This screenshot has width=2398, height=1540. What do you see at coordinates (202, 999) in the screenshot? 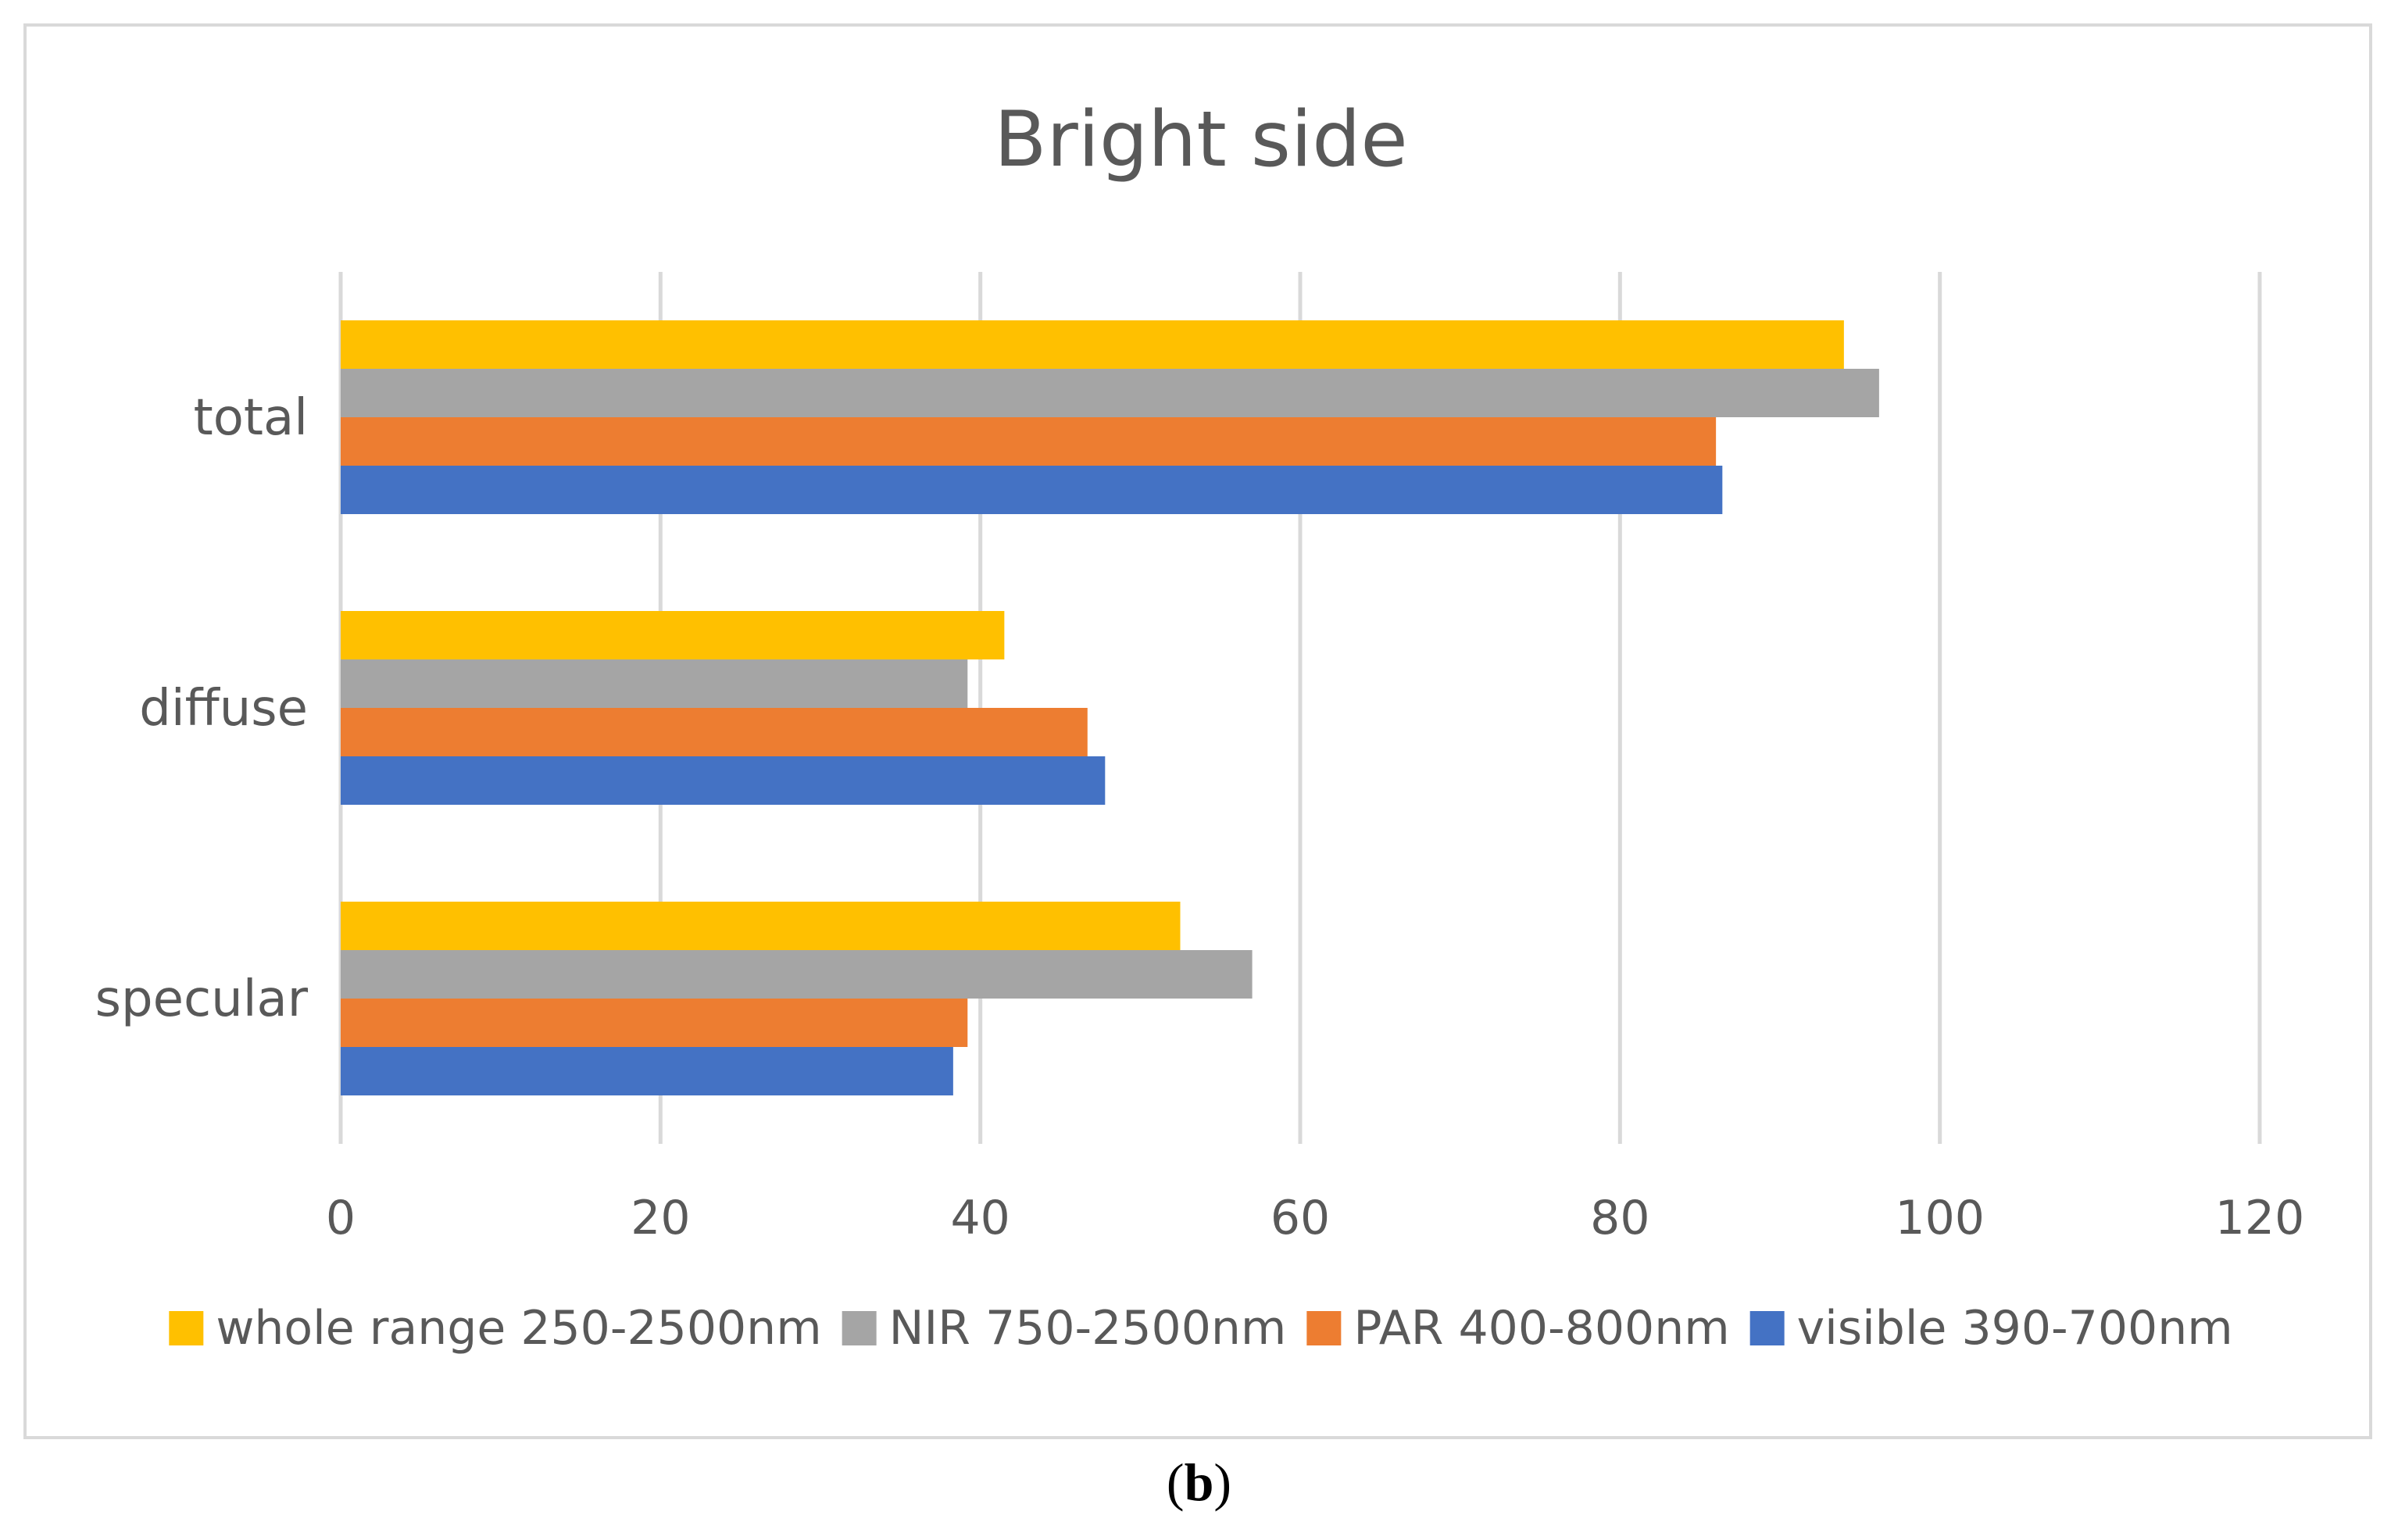
I see `category-label-specular: specular` at bounding box center [202, 999].